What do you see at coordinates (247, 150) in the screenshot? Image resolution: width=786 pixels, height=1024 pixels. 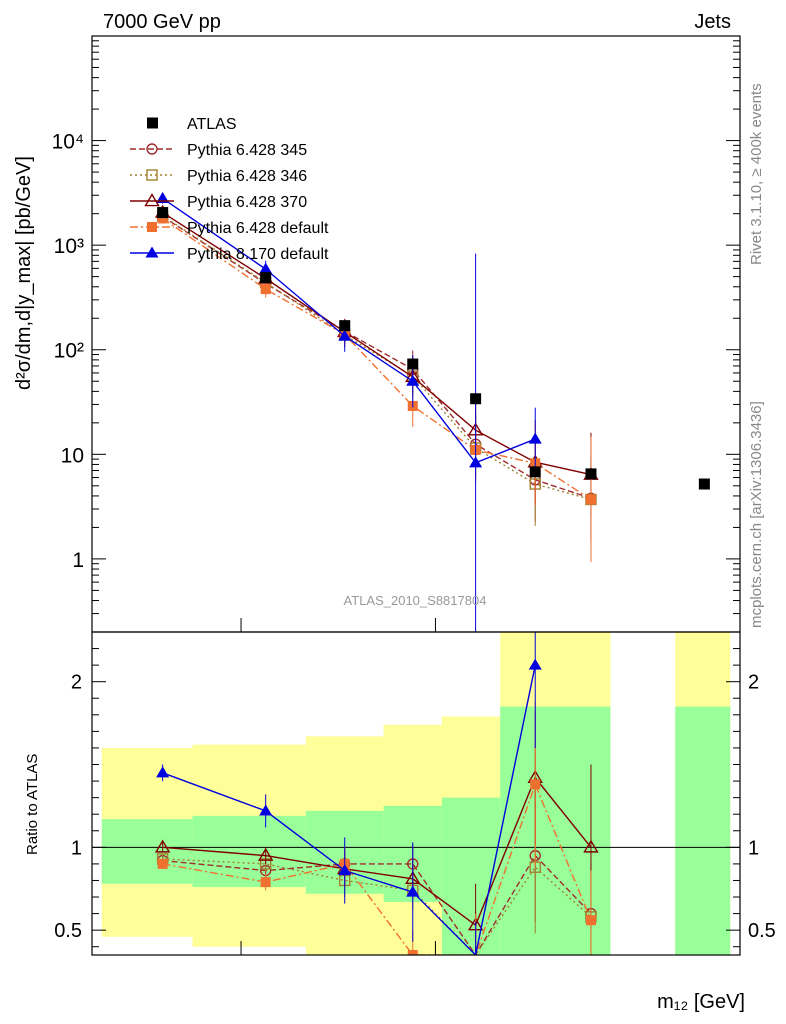 I see `legend-label-1: Pythia 6.428 345` at bounding box center [247, 150].